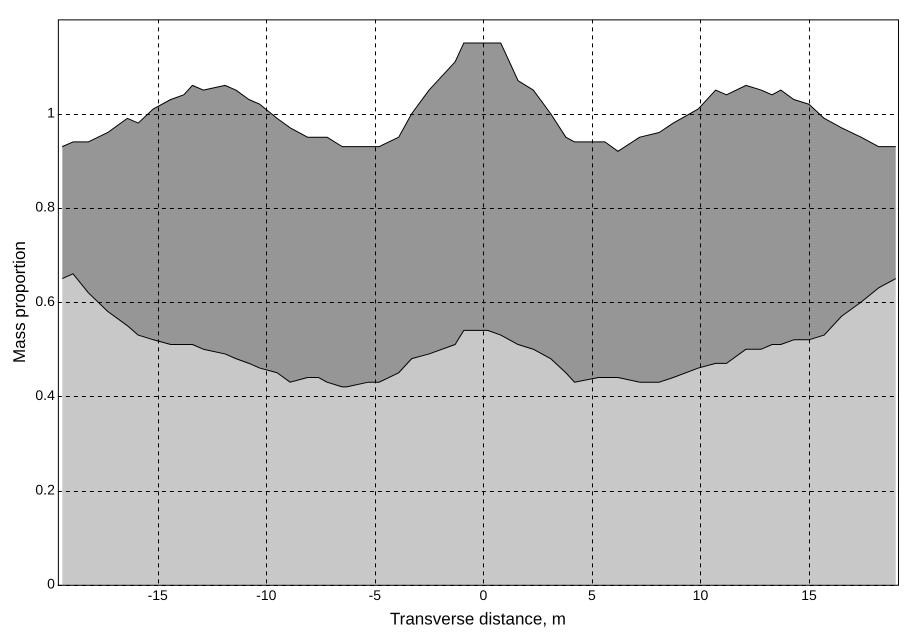  Describe the element at coordinates (592, 595) in the screenshot. I see `x-tick-label: 5` at that location.